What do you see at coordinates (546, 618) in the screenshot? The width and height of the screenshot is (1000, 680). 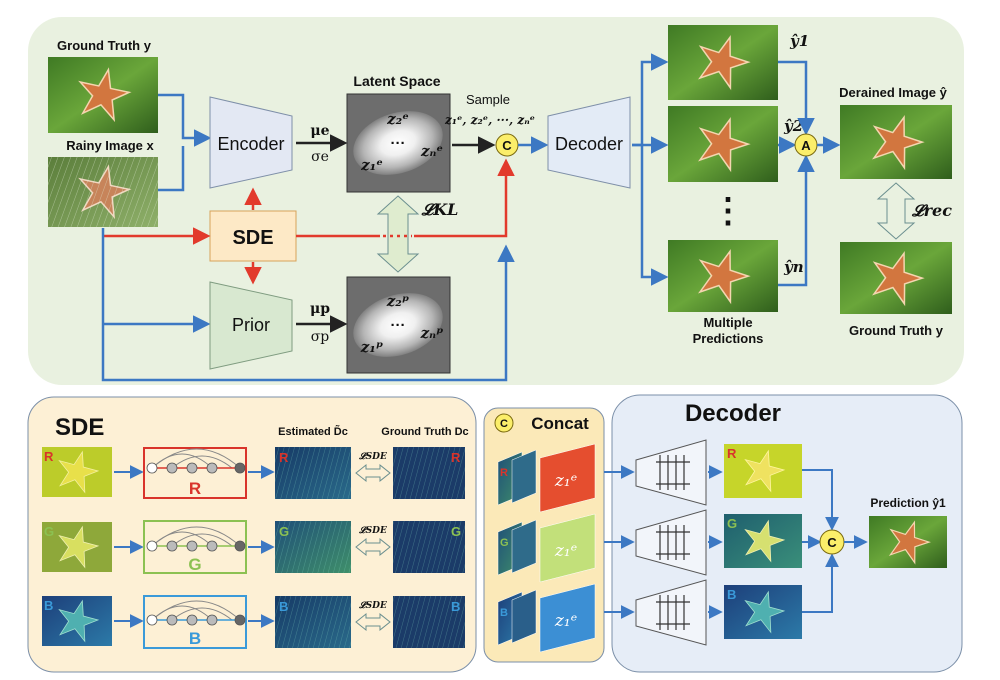 I see `concat-stack-b: B z₁ᵉ` at bounding box center [546, 618].